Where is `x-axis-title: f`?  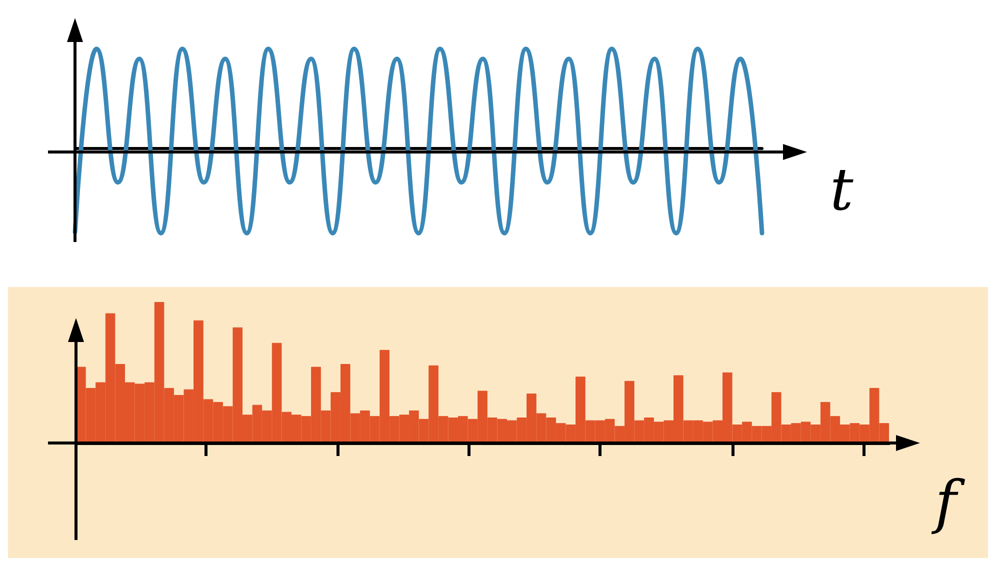
x-axis-title: f is located at coordinates (948, 502).